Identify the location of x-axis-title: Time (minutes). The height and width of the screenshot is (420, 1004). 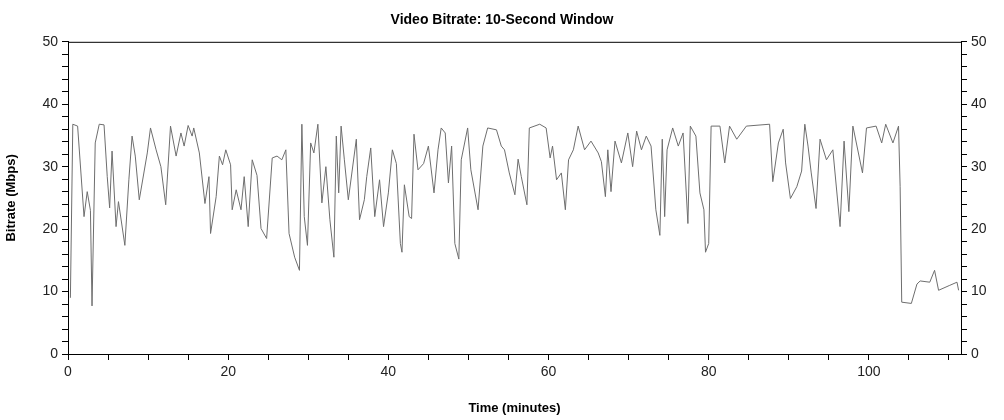
(514, 407).